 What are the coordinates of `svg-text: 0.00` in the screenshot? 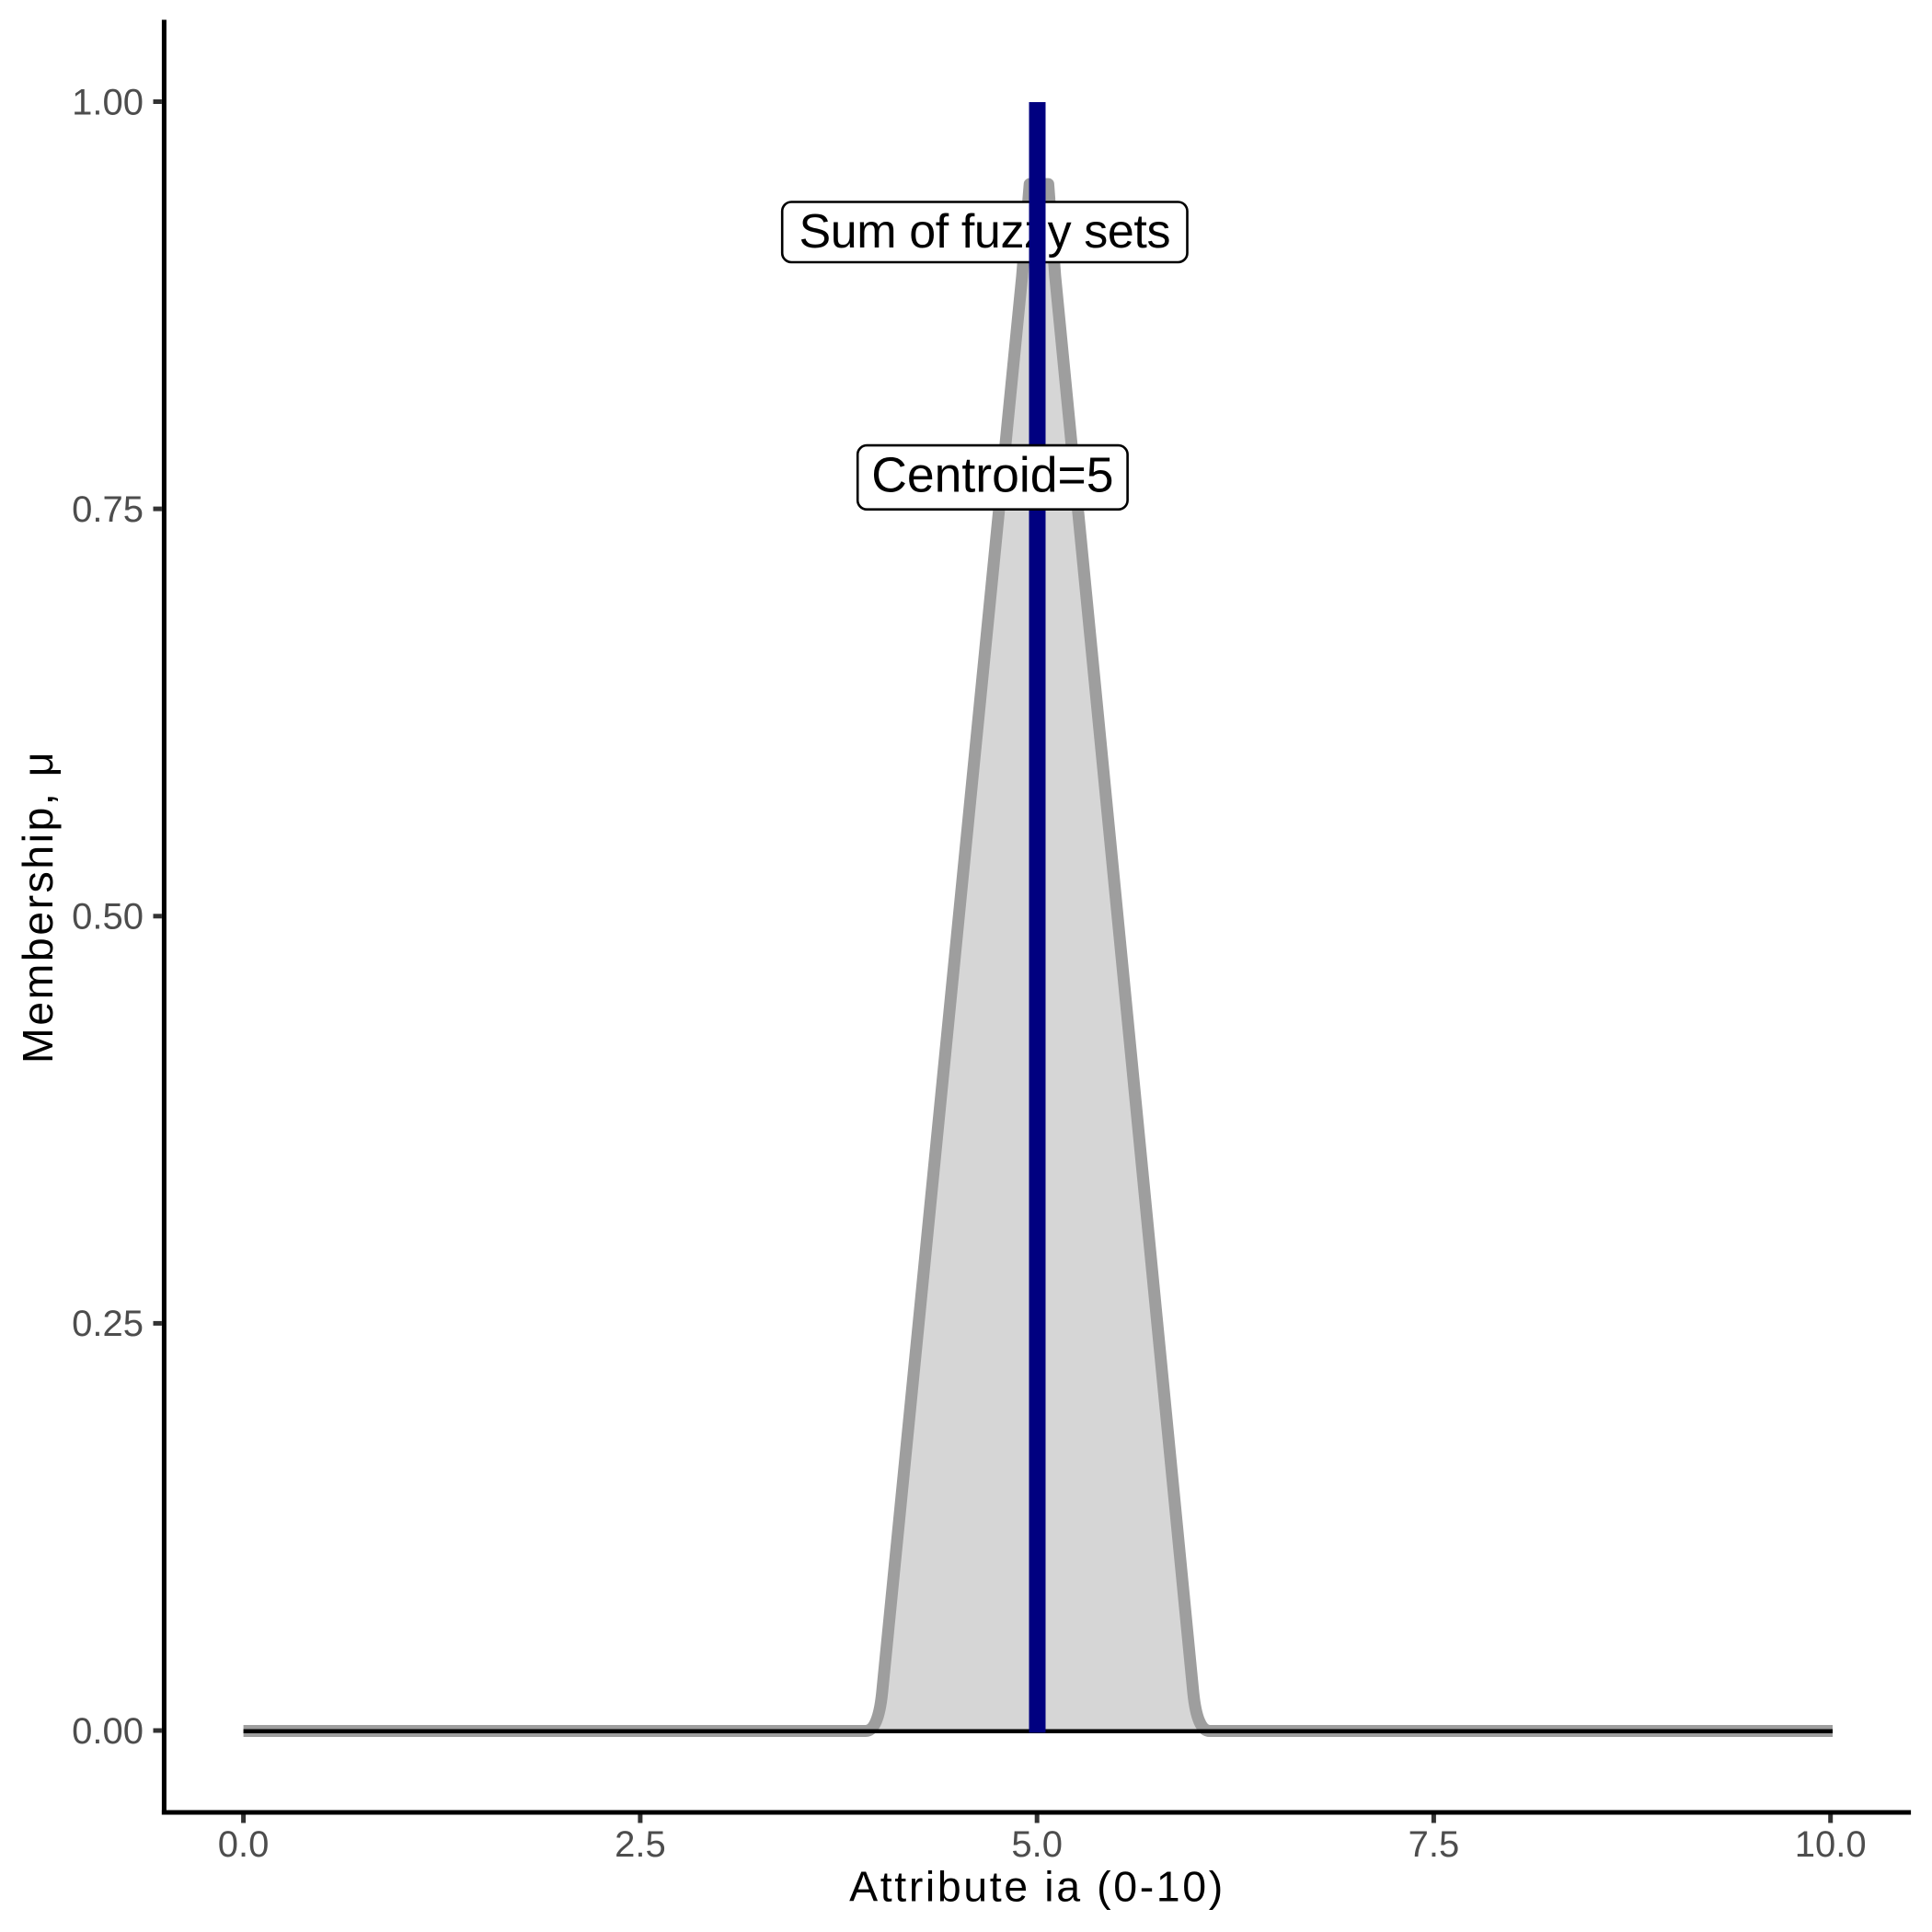 It's located at (108, 1731).